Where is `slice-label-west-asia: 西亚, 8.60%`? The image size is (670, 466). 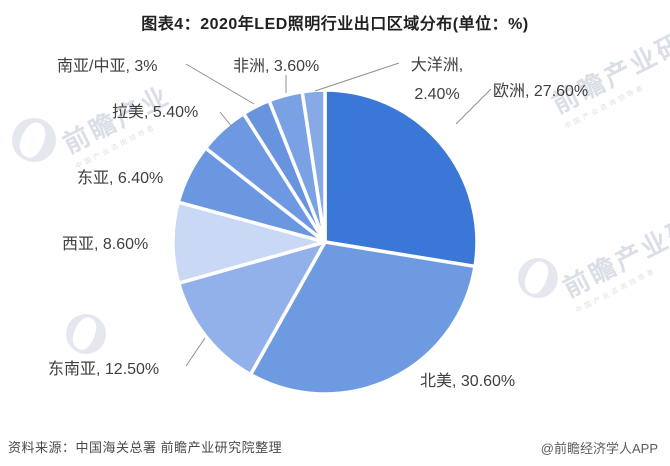
slice-label-west-asia: 西亚, 8.60% is located at coordinates (105, 244).